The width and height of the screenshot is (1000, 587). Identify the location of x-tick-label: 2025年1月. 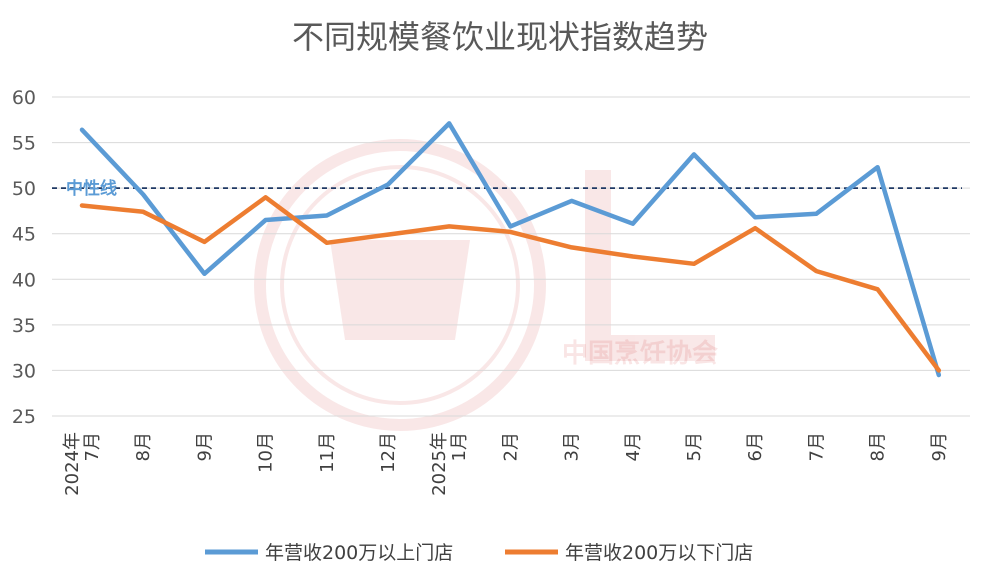
(449, 464).